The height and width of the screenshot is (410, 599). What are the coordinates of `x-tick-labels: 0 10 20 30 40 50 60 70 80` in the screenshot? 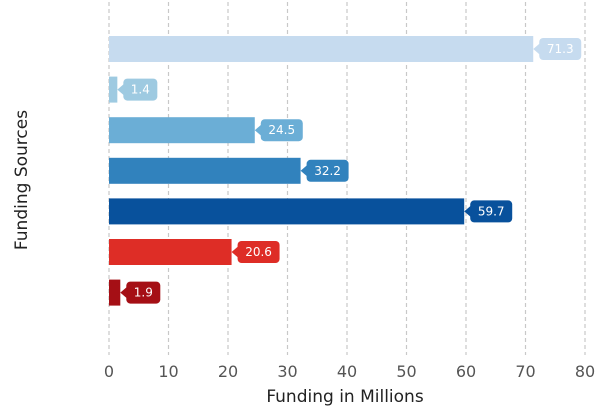 It's located at (349, 371).